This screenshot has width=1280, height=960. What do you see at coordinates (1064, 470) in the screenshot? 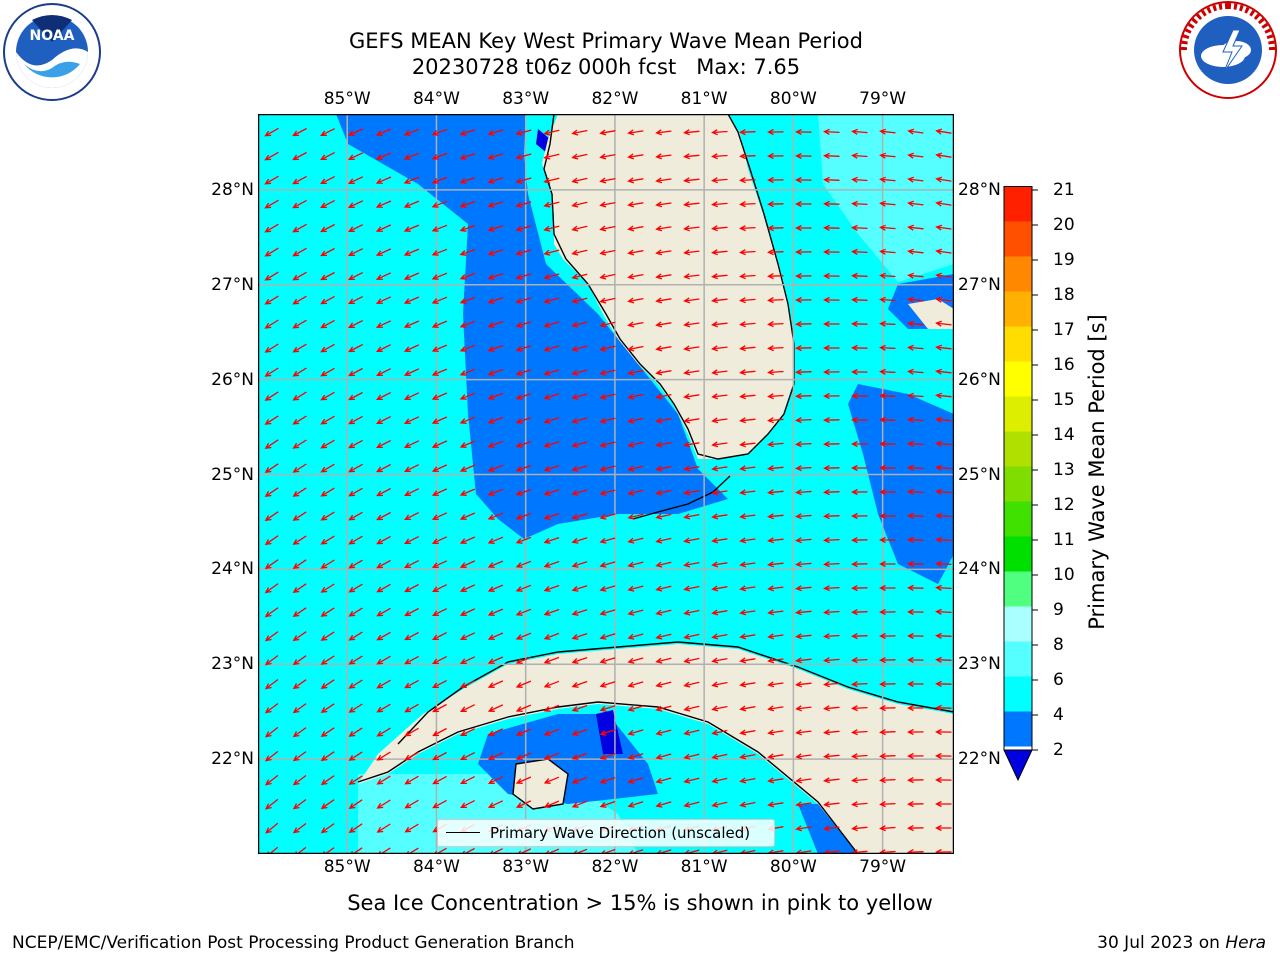
I see `colorbar-tick-label: 13` at bounding box center [1064, 470].